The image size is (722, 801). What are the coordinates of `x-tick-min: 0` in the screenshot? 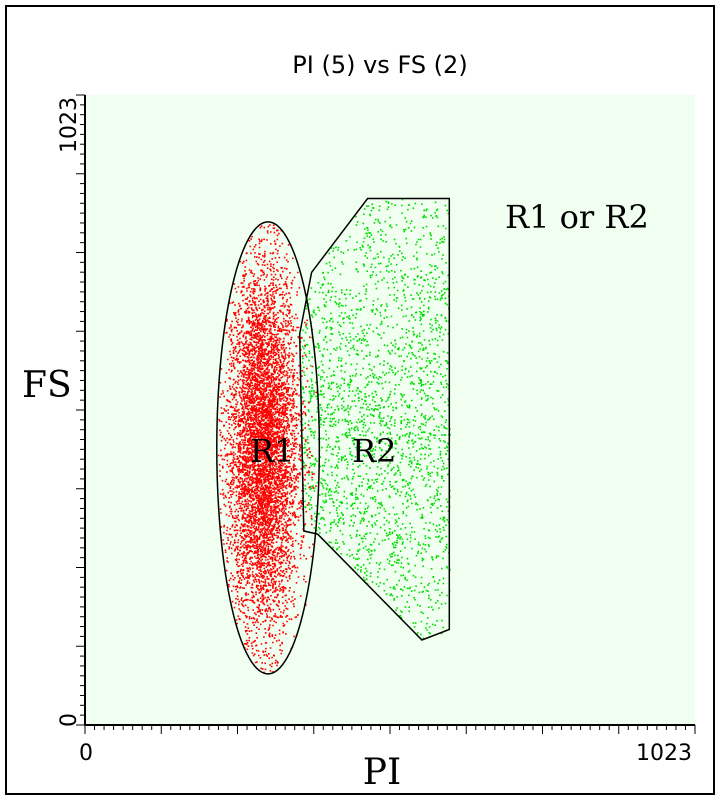 It's located at (86, 753).